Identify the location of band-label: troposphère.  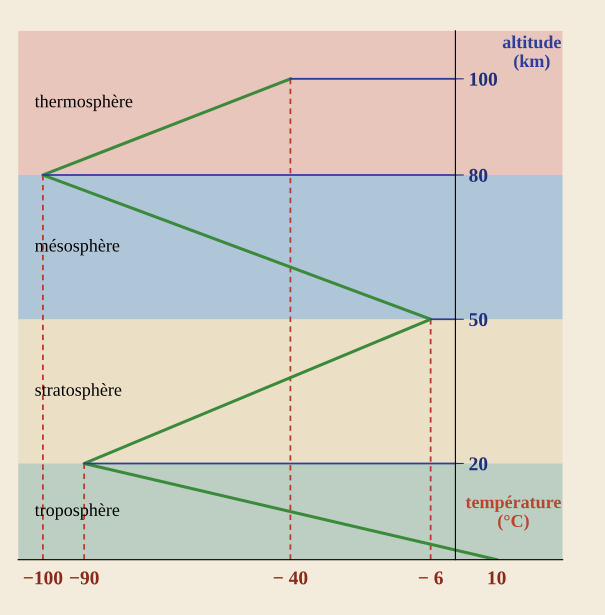
(77, 511).